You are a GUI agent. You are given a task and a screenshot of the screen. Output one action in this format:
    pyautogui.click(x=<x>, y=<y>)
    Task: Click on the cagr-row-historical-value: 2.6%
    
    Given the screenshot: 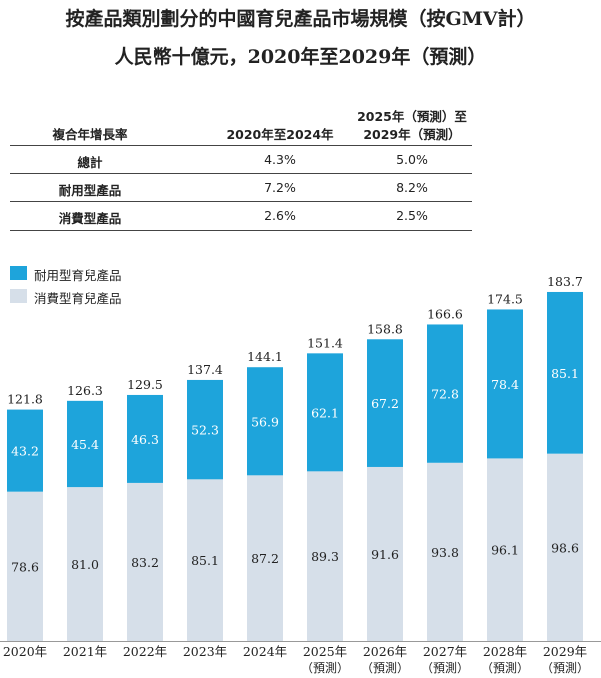 What is the action you would take?
    pyautogui.click(x=280, y=215)
    